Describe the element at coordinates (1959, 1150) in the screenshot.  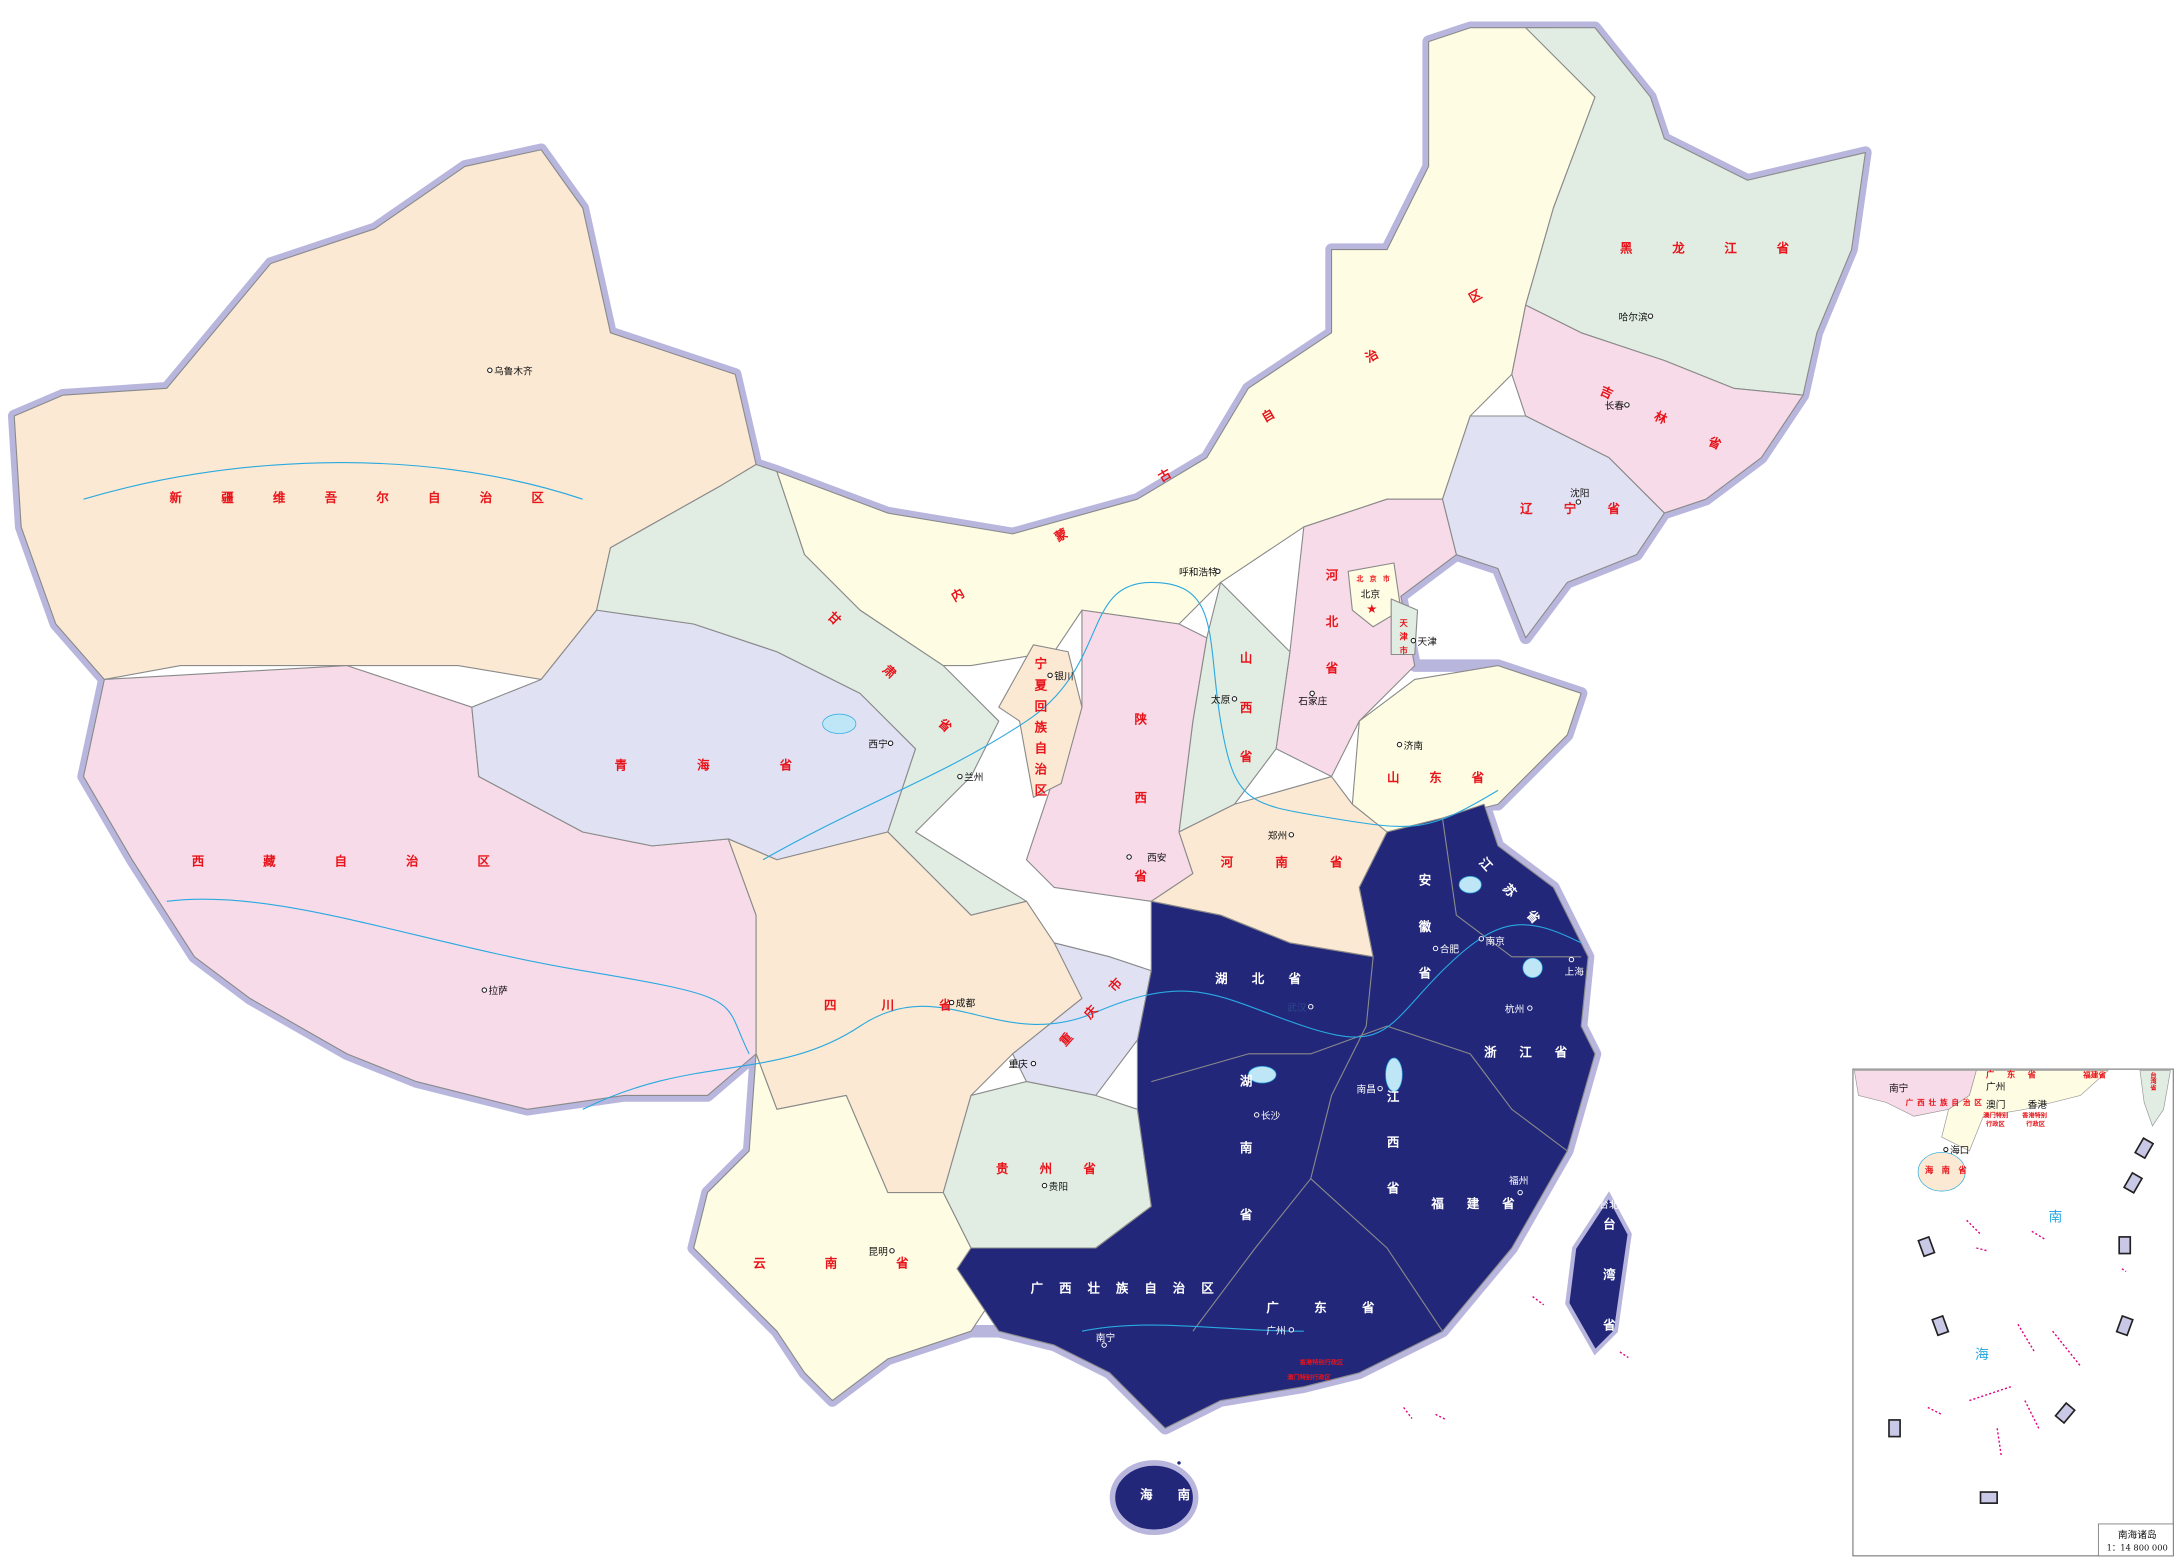
I see `inset-city-haikou: 海口` at that location.